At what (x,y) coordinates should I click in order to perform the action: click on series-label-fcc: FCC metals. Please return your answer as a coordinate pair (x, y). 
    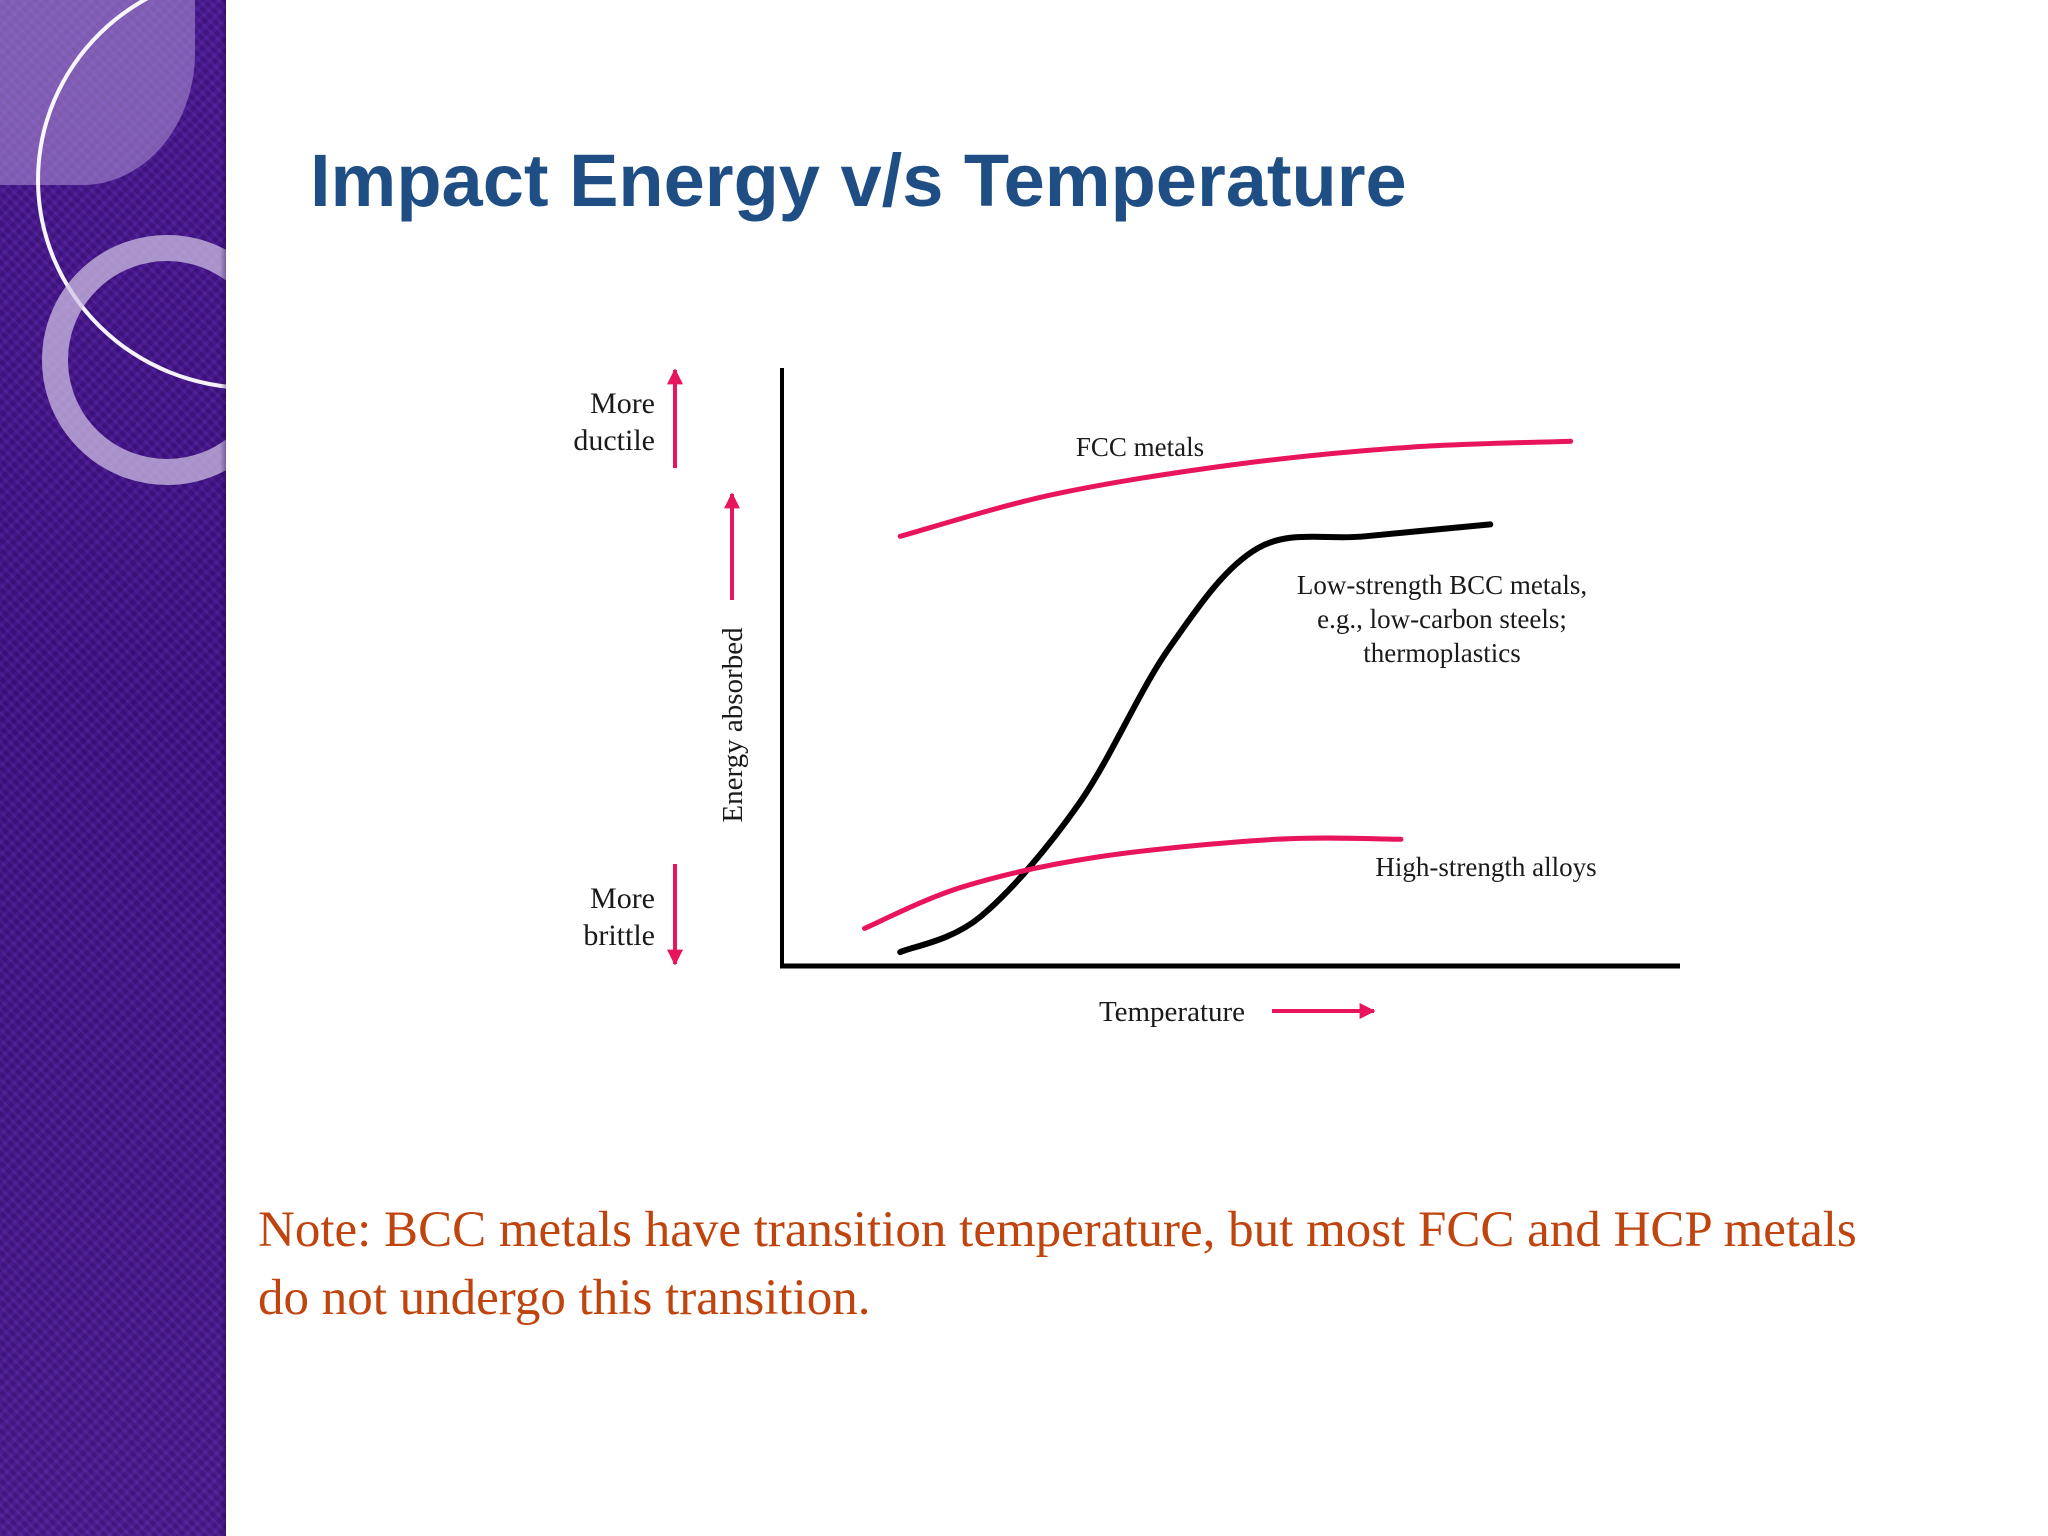
    Looking at the image, I should click on (1140, 447).